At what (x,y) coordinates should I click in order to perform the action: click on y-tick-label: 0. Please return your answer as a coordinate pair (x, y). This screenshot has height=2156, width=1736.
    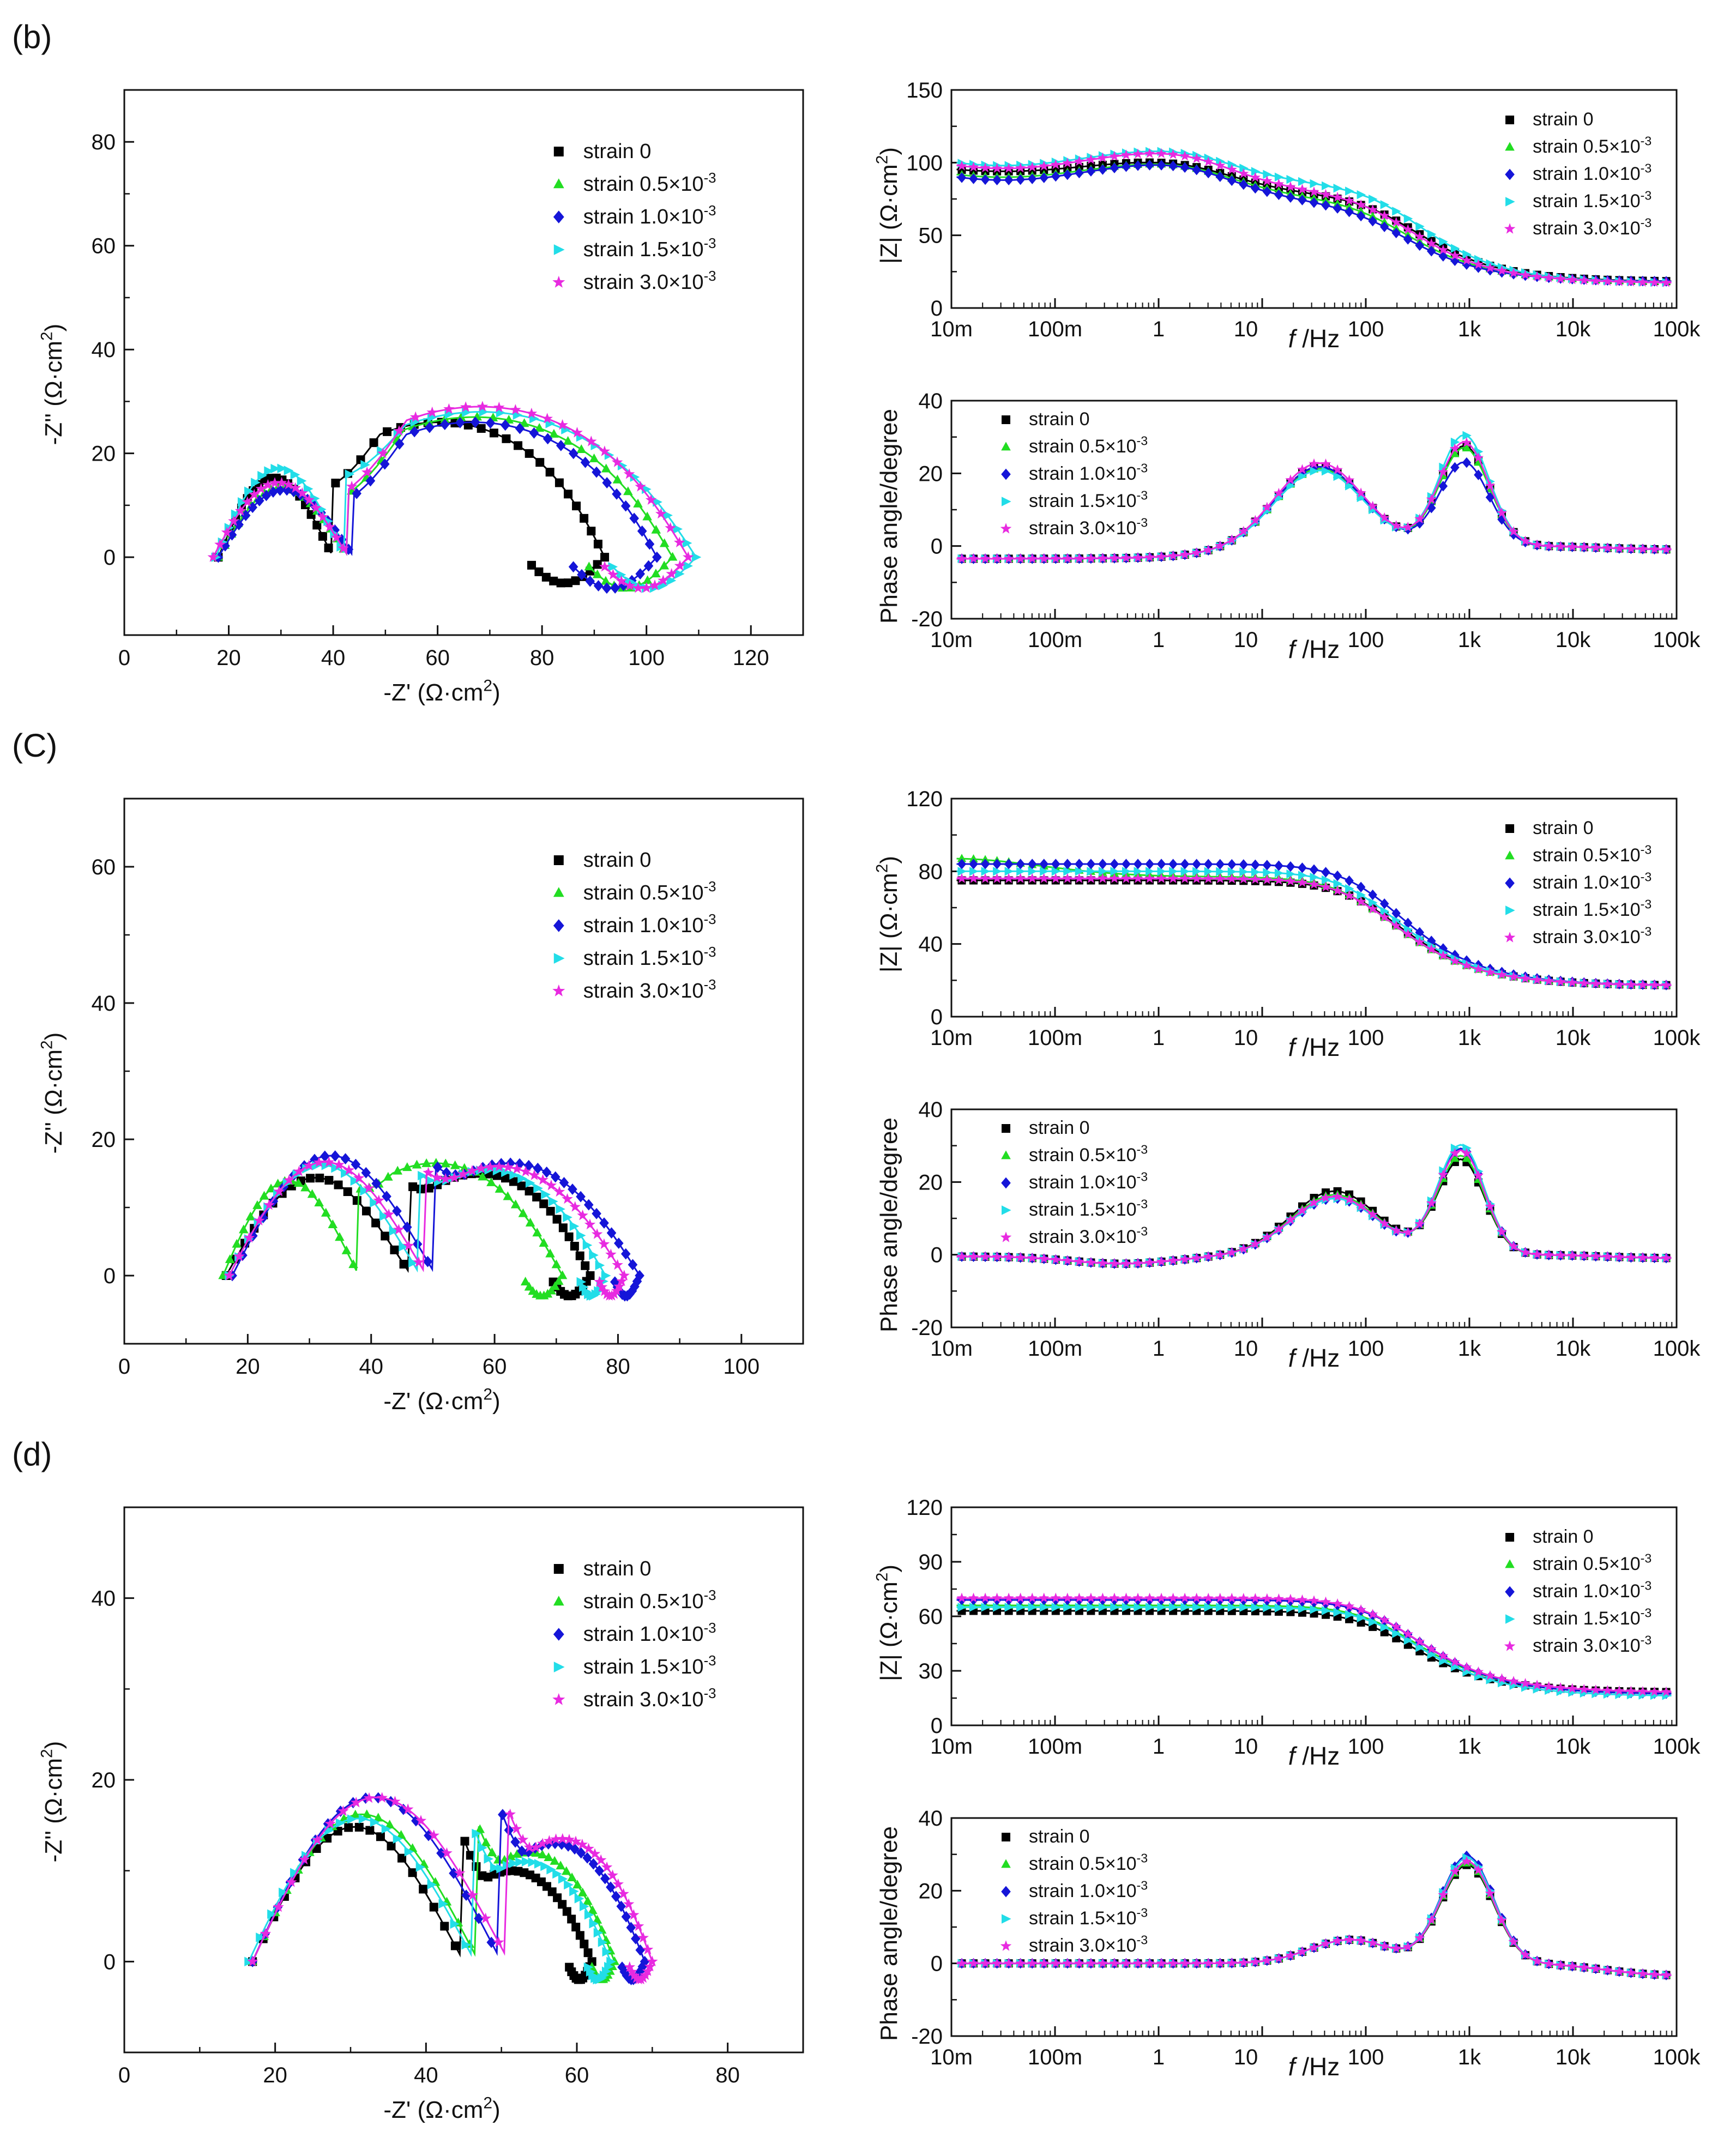
    Looking at the image, I should click on (937, 309).